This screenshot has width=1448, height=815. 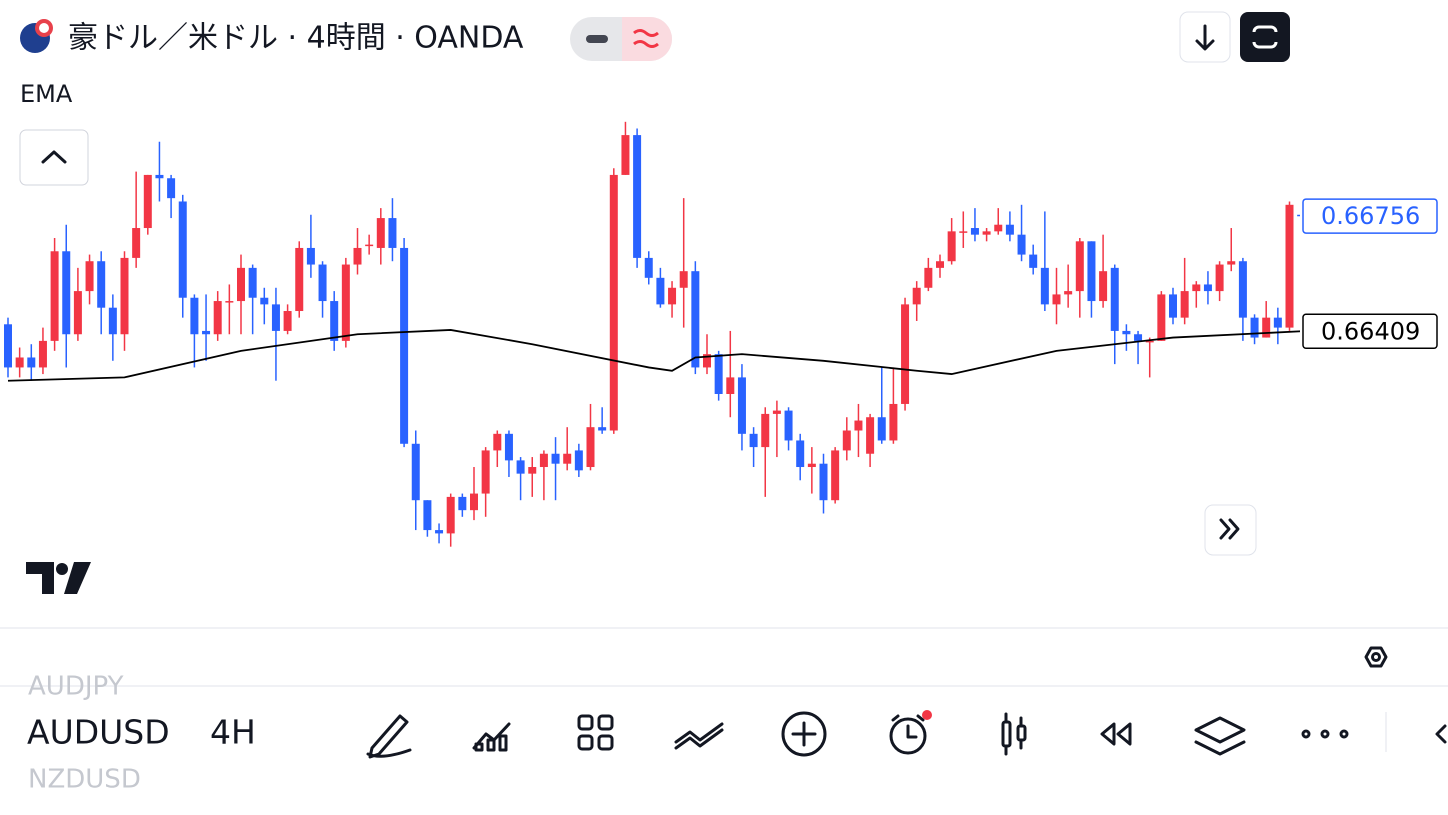 What do you see at coordinates (389, 736) in the screenshot?
I see `draw-icon` at bounding box center [389, 736].